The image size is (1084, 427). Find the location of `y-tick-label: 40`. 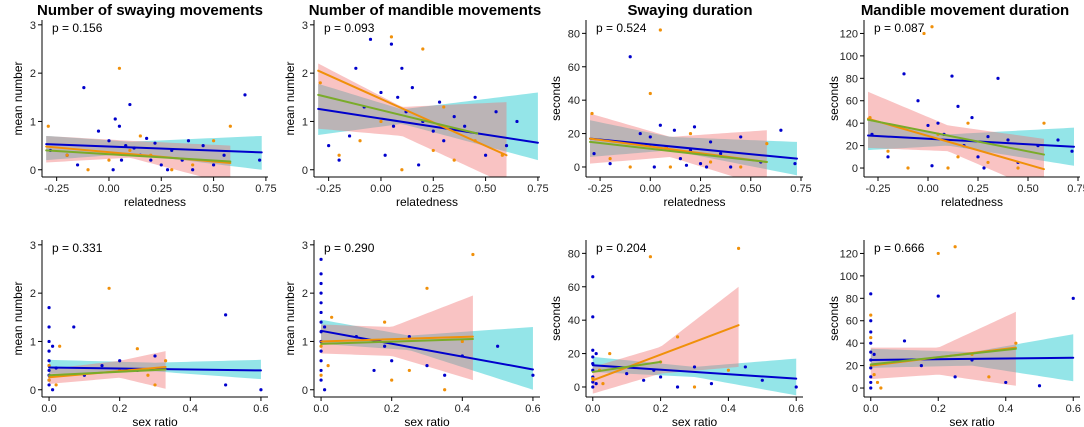

y-tick-label: 40 is located at coordinates (574, 101).